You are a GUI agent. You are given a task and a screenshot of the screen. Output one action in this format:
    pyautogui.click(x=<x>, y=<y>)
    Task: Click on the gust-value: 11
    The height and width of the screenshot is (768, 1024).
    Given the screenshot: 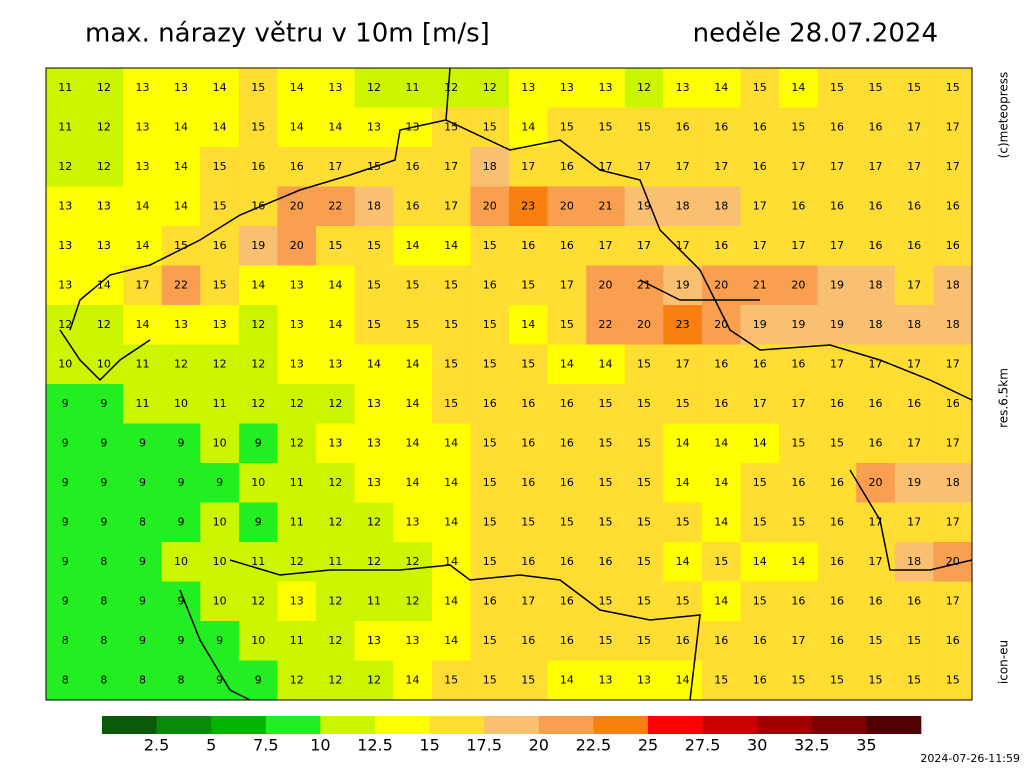 What is the action you would take?
    pyautogui.click(x=220, y=403)
    